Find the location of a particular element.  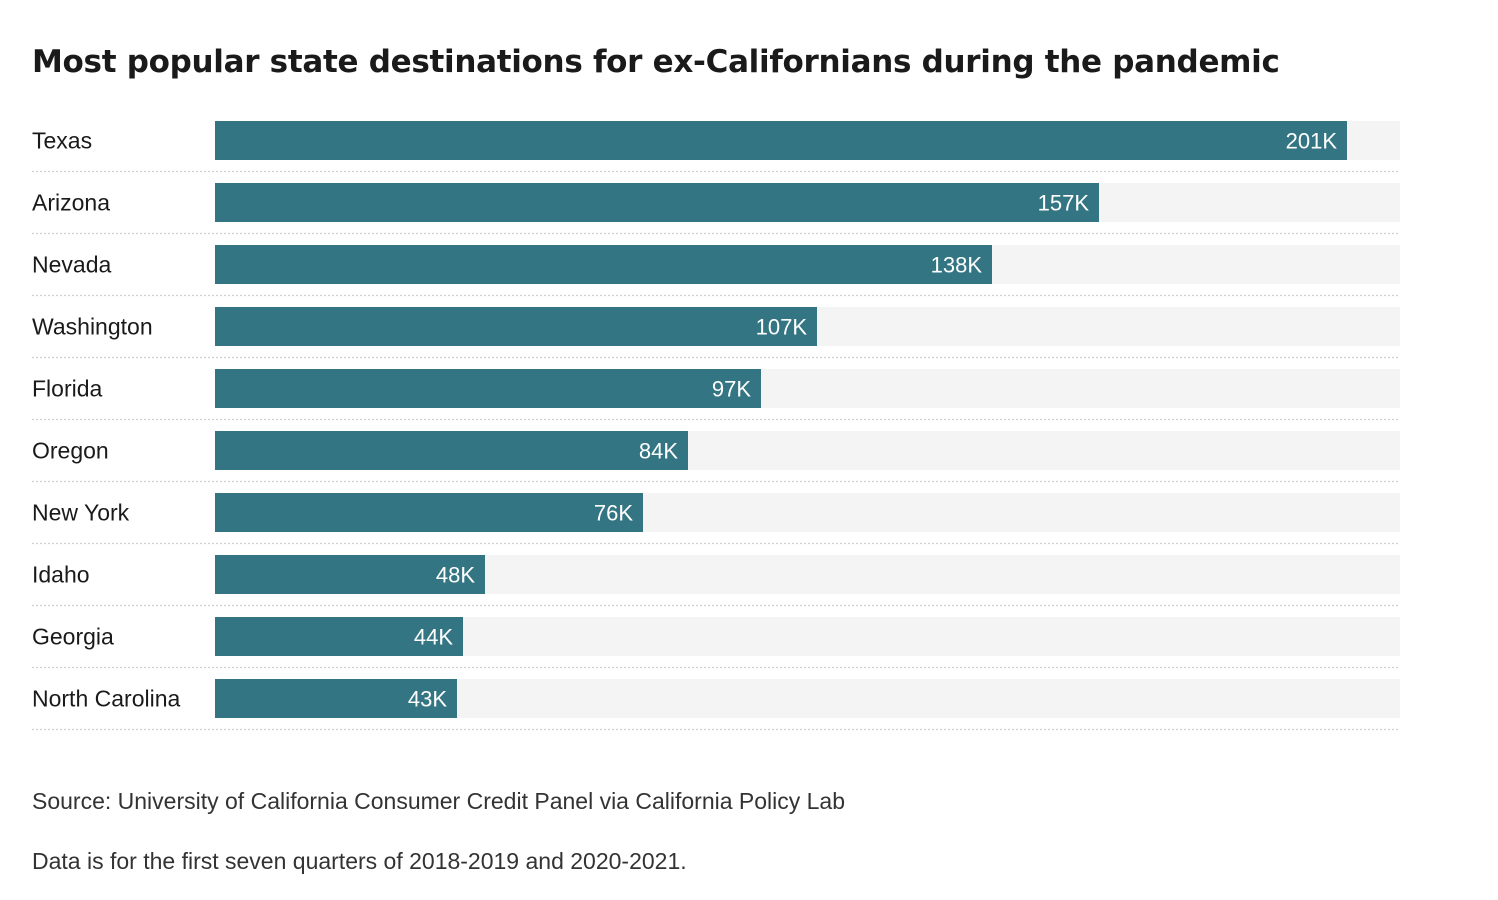

value-label: 107K is located at coordinates (782, 327).